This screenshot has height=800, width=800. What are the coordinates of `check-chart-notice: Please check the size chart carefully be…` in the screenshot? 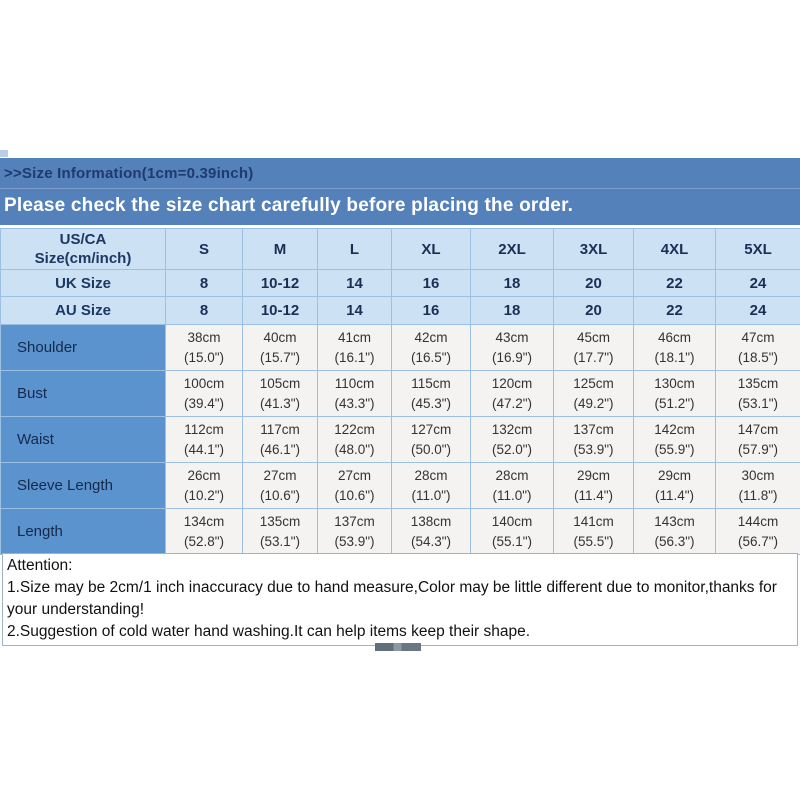 It's located at (400, 206).